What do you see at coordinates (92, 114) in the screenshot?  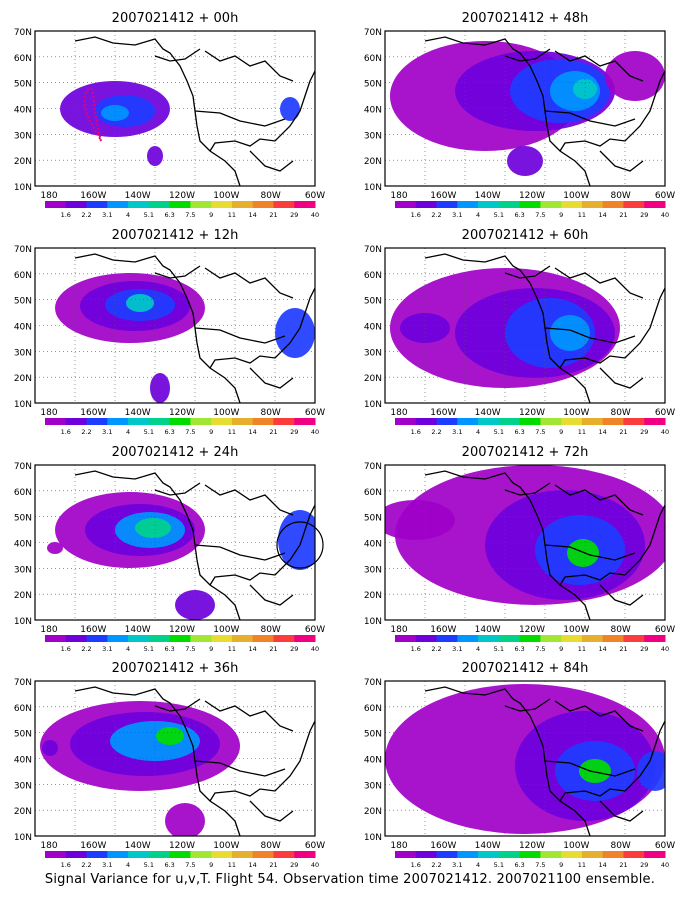 I see `flight-track` at bounding box center [92, 114].